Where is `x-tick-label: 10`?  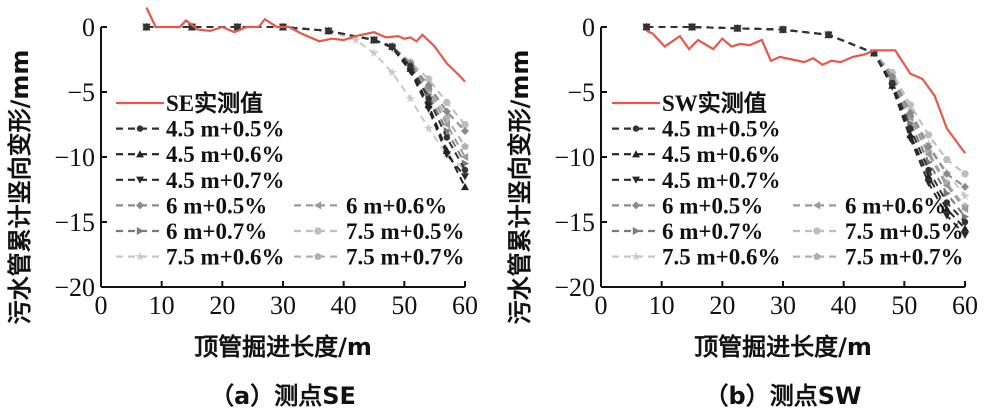
x-tick-label: 10 is located at coordinates (162, 305).